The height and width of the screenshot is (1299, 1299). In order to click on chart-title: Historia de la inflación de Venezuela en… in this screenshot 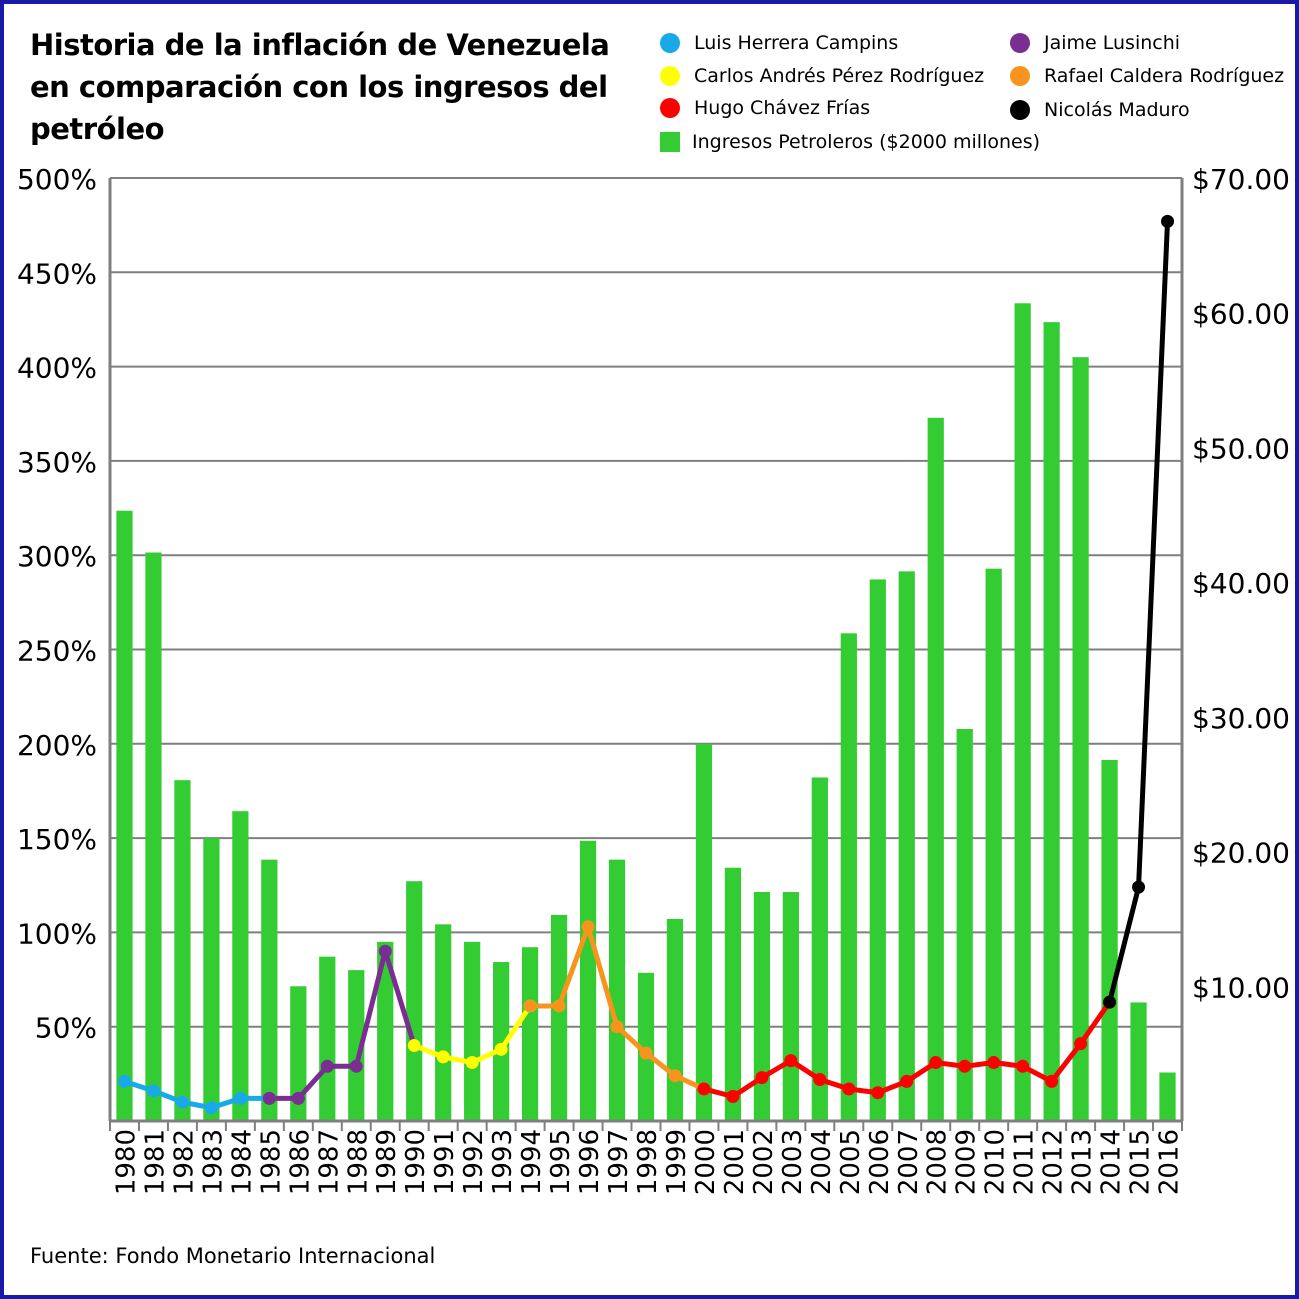, I will do `click(320, 87)`.